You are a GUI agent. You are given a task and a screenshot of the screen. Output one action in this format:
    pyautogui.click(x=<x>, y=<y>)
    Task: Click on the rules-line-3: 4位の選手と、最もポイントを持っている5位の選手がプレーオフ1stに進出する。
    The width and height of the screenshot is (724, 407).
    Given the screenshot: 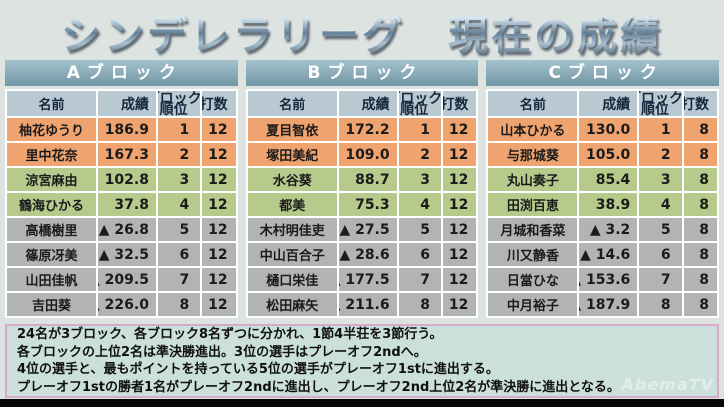 What is the action you would take?
    pyautogui.click(x=258, y=369)
    